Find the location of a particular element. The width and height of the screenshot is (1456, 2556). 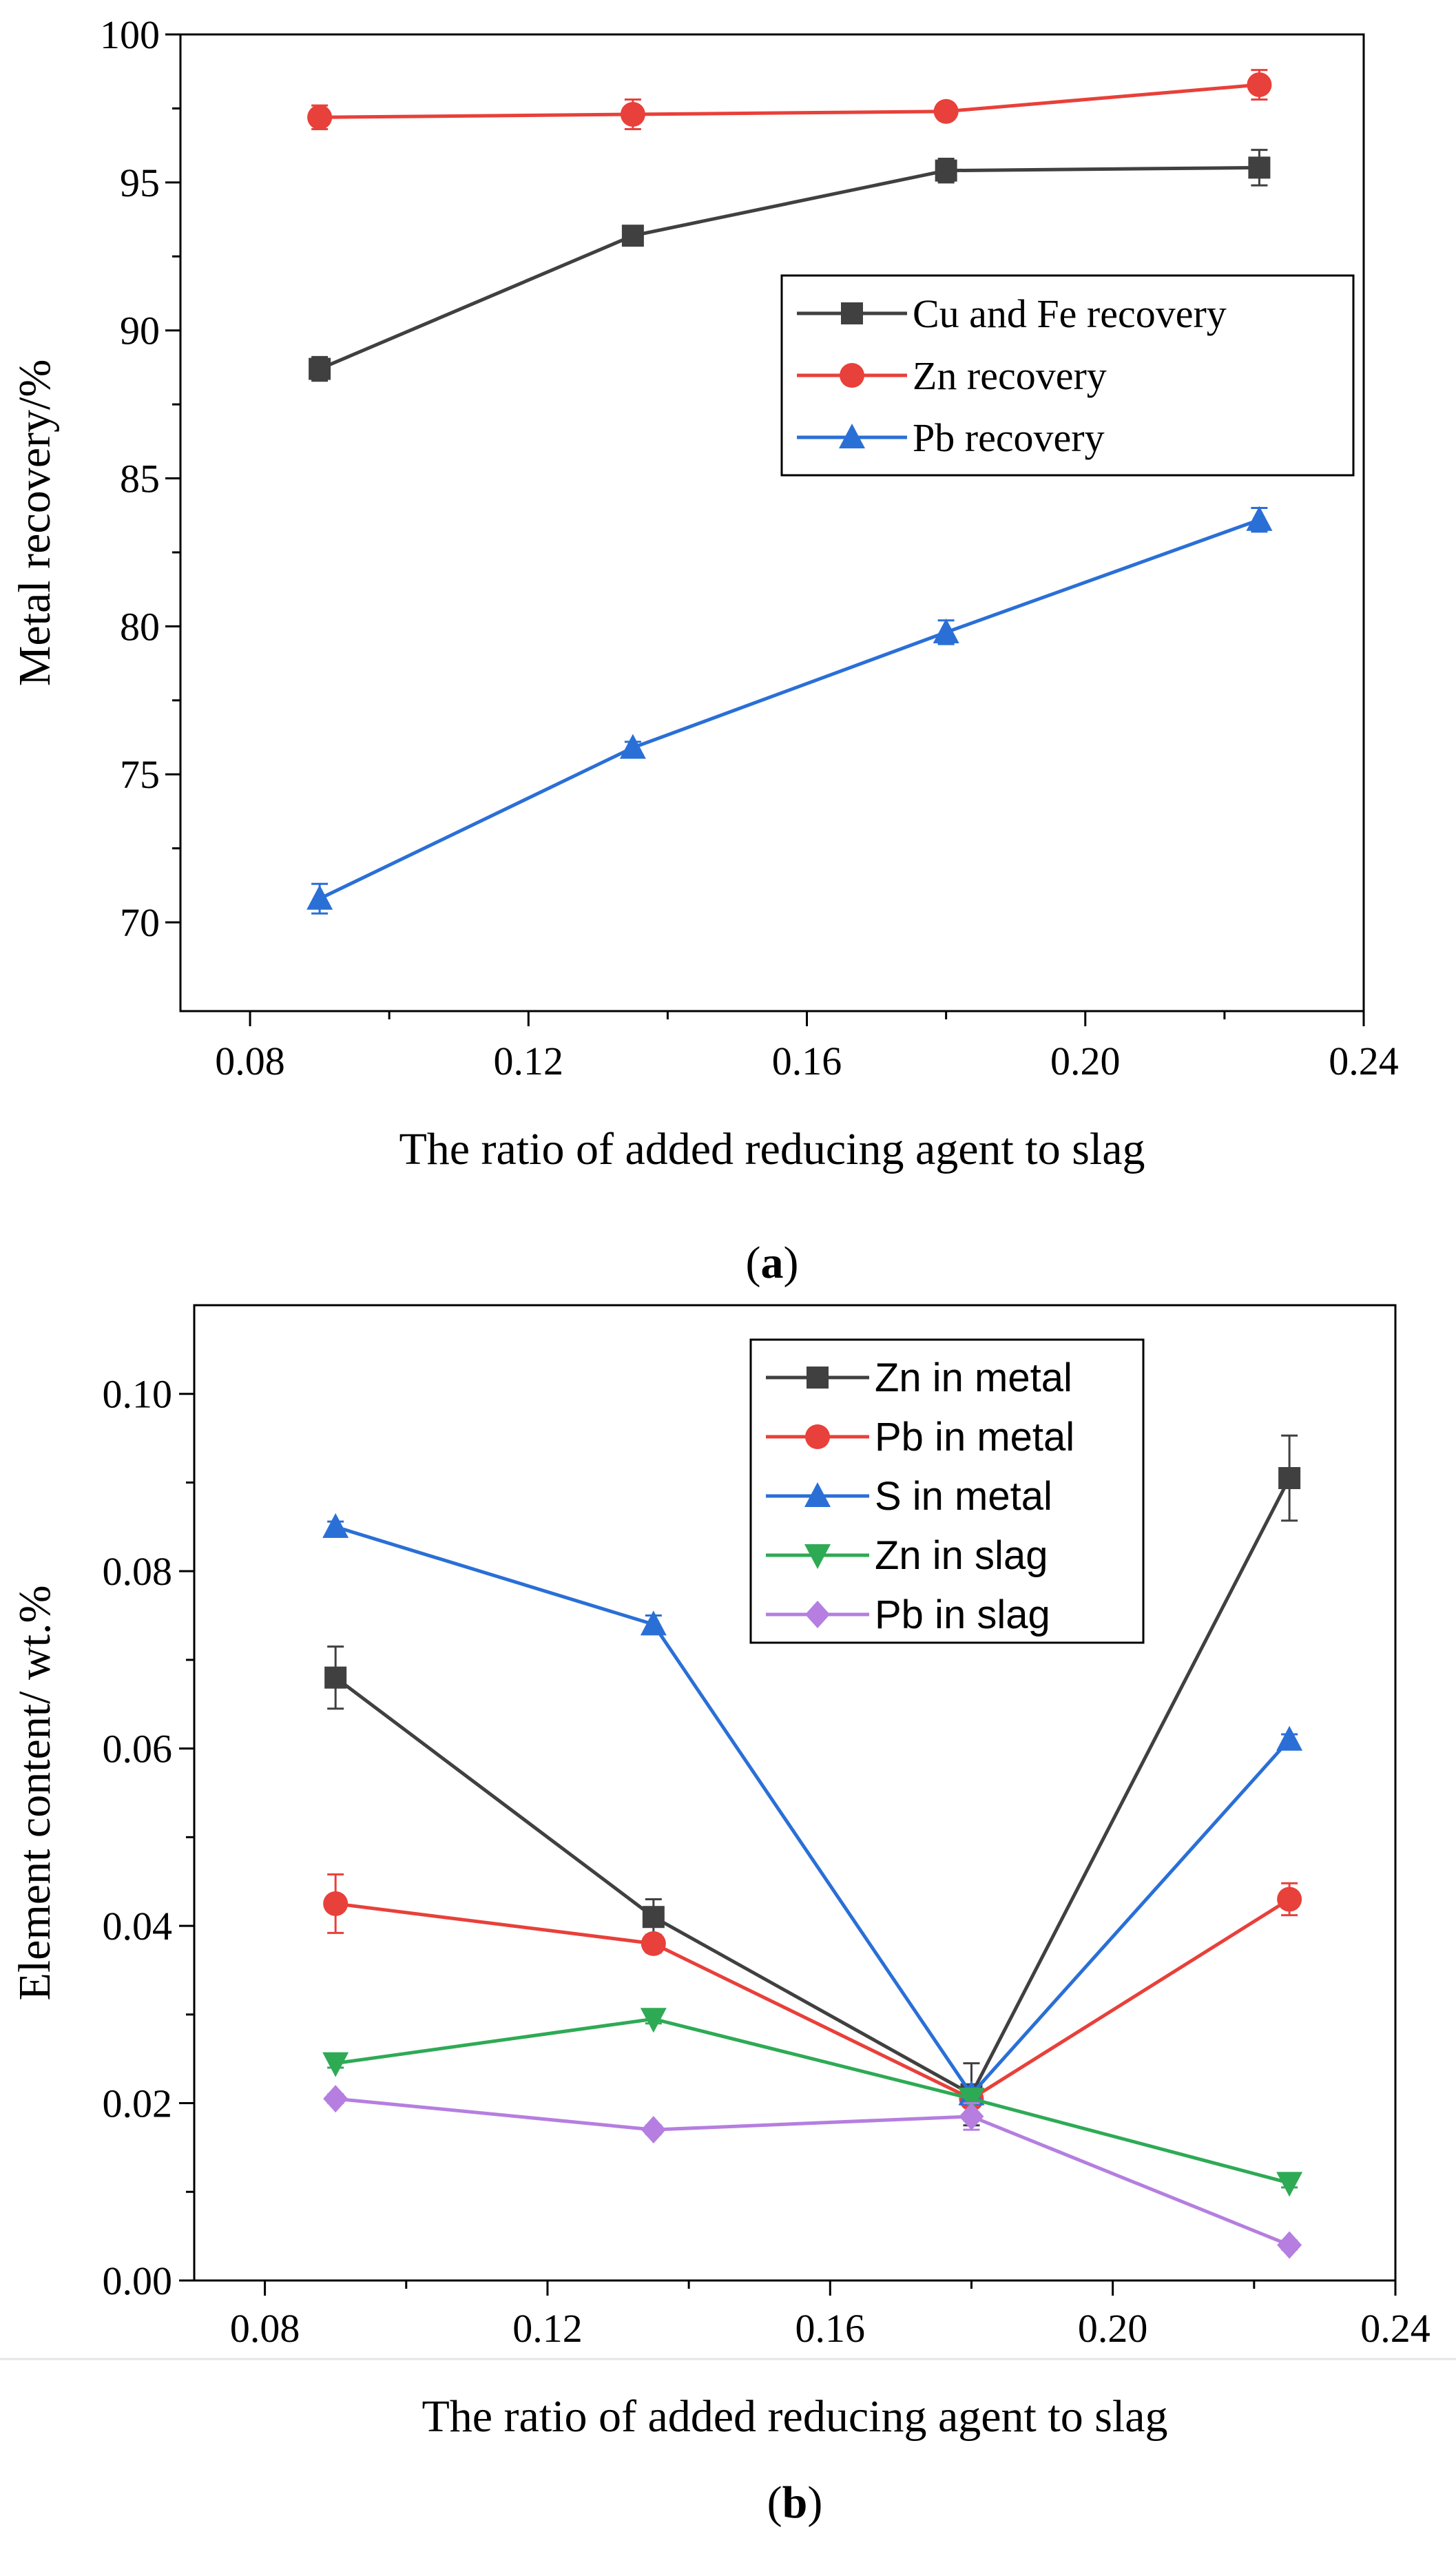

legend-entry: Pb in slag is located at coordinates (908, 1614).